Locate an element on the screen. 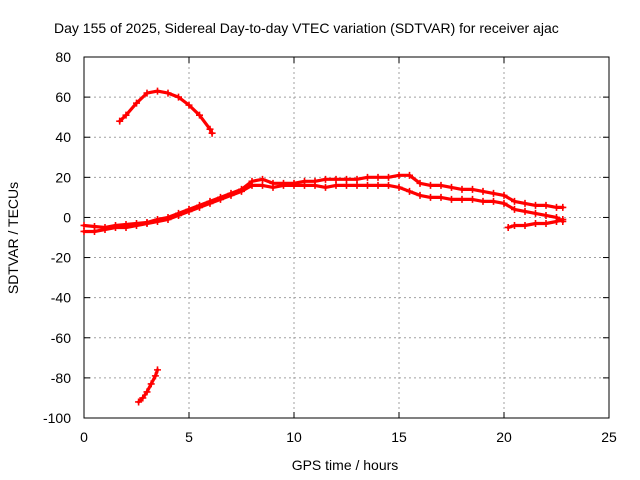 The width and height of the screenshot is (640, 480). y-axis-label: SDTVAR / TECUs is located at coordinates (13, 238).